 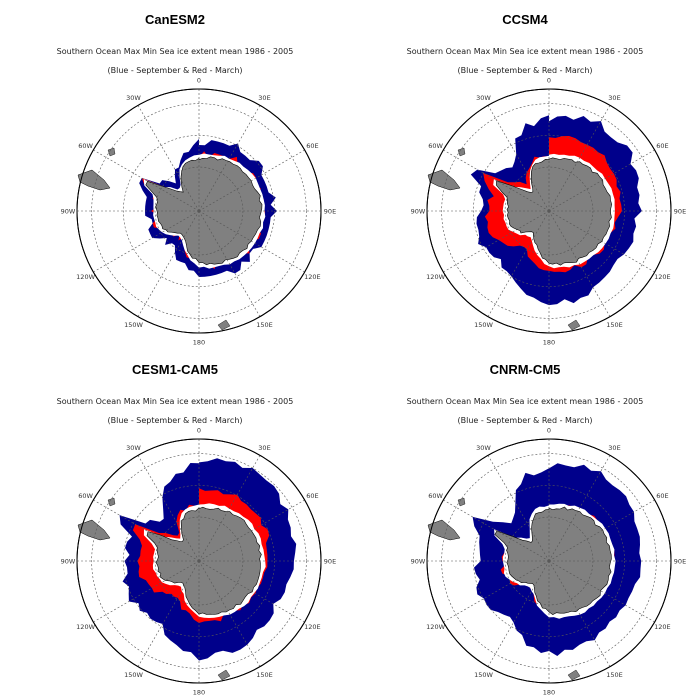 I want to click on antarctica-landmass, so click(x=554, y=211).